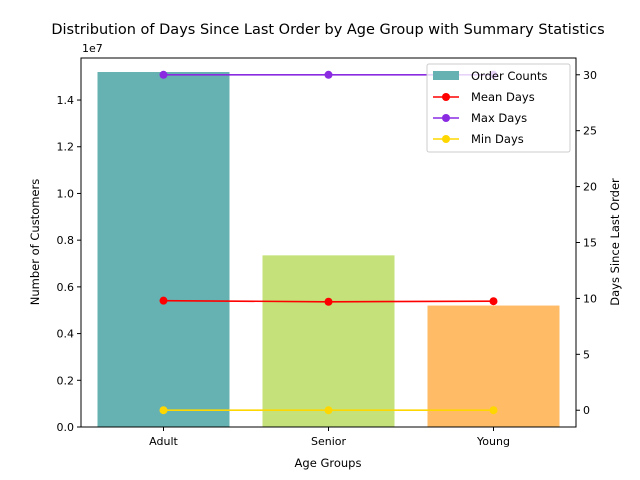  I want to click on legend: Order Counts Mean Days Max Days Min Days, so click(498, 108).